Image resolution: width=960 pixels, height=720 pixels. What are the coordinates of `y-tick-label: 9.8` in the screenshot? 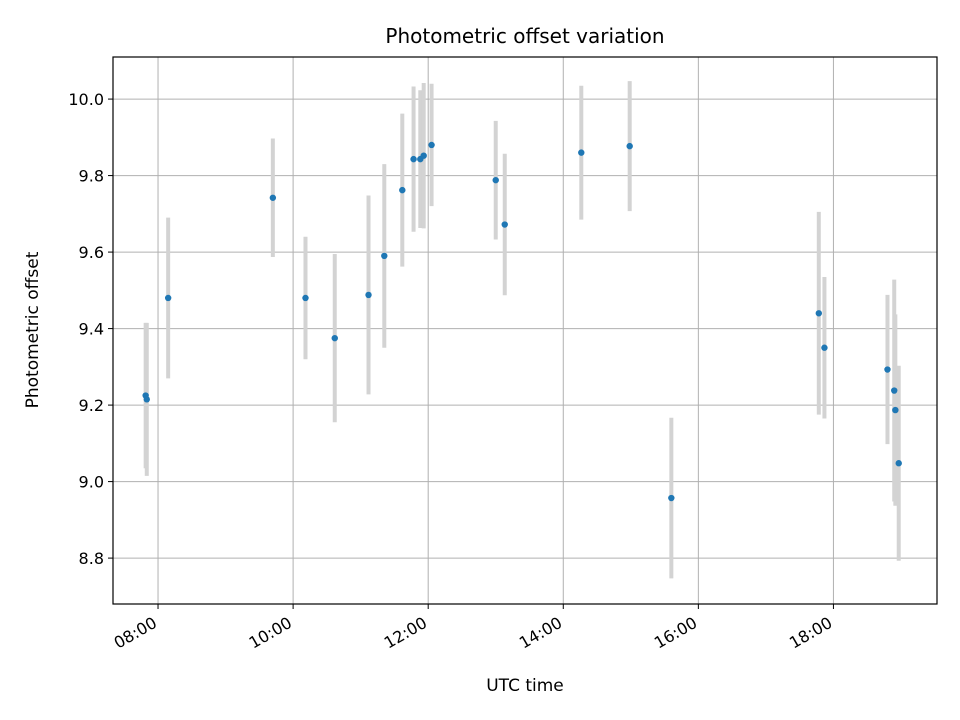 It's located at (91, 176).